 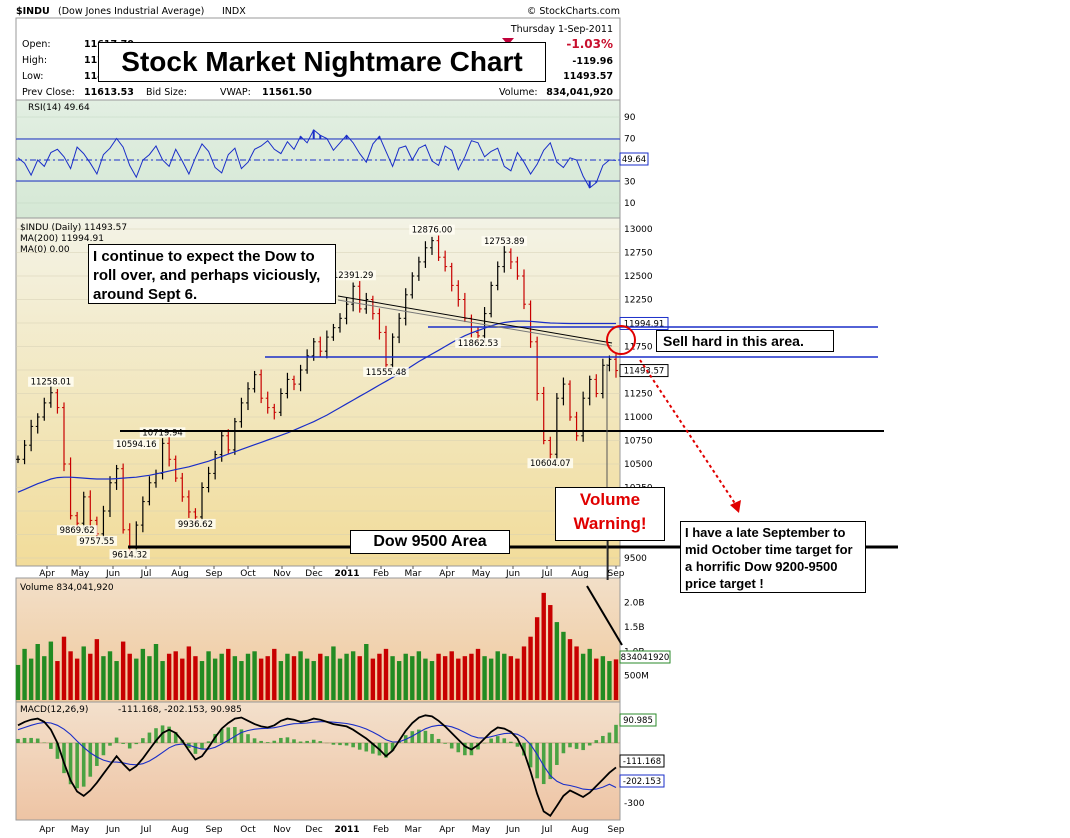 What do you see at coordinates (475, 319) in the screenshot?
I see `callout-pointer-a` at bounding box center [475, 319].